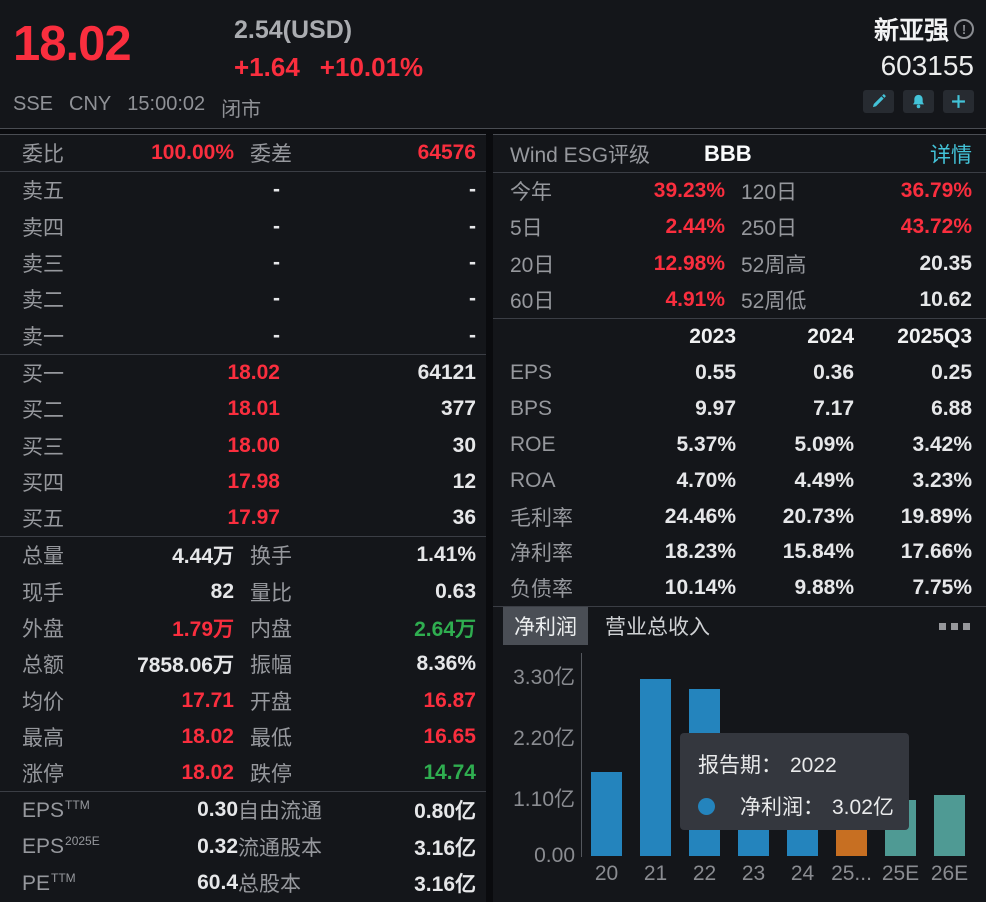 This screenshot has width=986, height=902. Describe the element at coordinates (243, 592) in the screenshot. I see `stat-row: 现手 82 量比 0.63` at that location.